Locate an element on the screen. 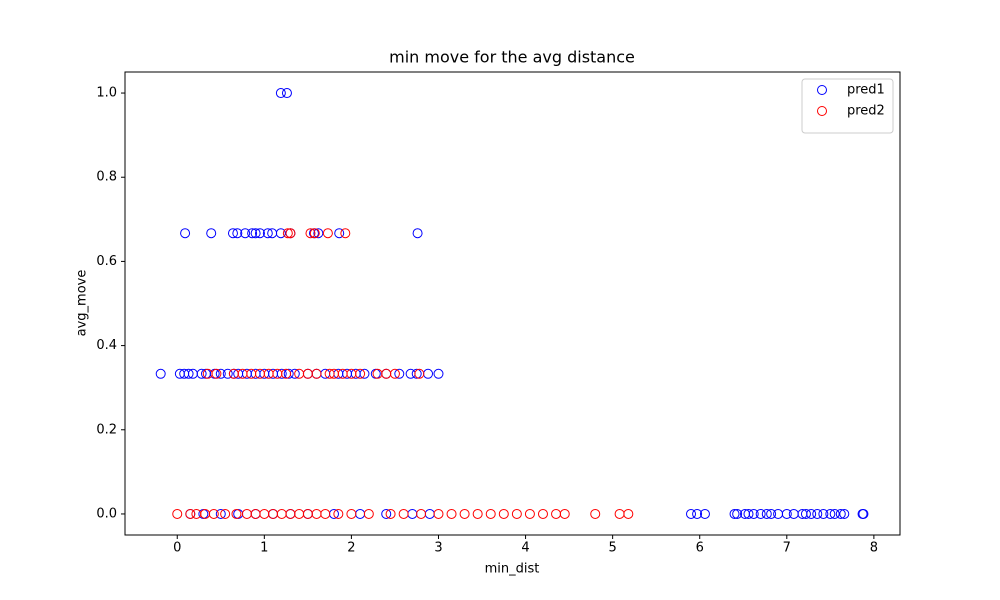 This screenshot has height=600, width=1000. x-tick-label: 5 is located at coordinates (612, 548).